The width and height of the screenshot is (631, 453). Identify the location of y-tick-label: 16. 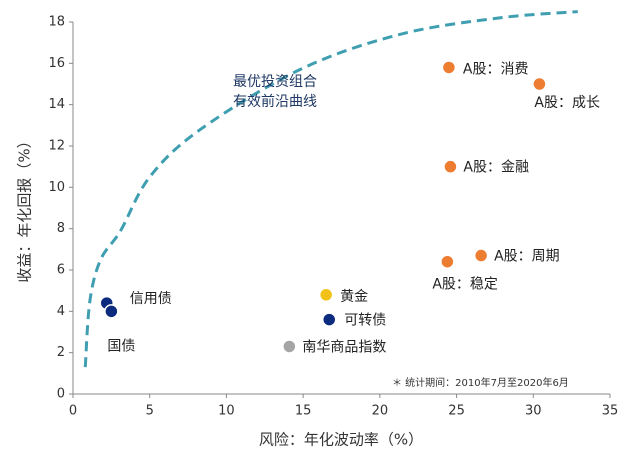
(56, 63).